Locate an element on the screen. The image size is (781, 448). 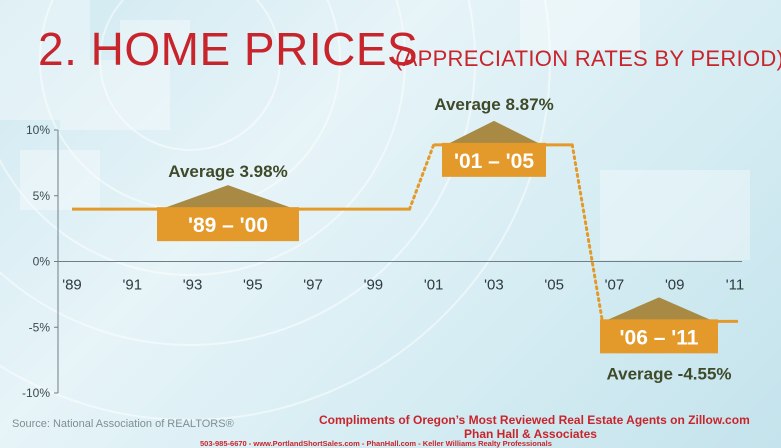
period-callout-3: '06 – '11 Average -4.55% is located at coordinates (666, 340).